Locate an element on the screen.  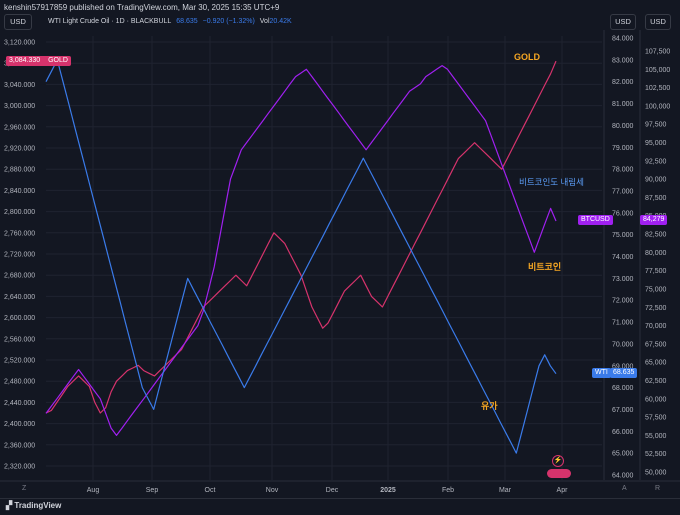
time-axis-tick: Aug is located at coordinates (93, 490).